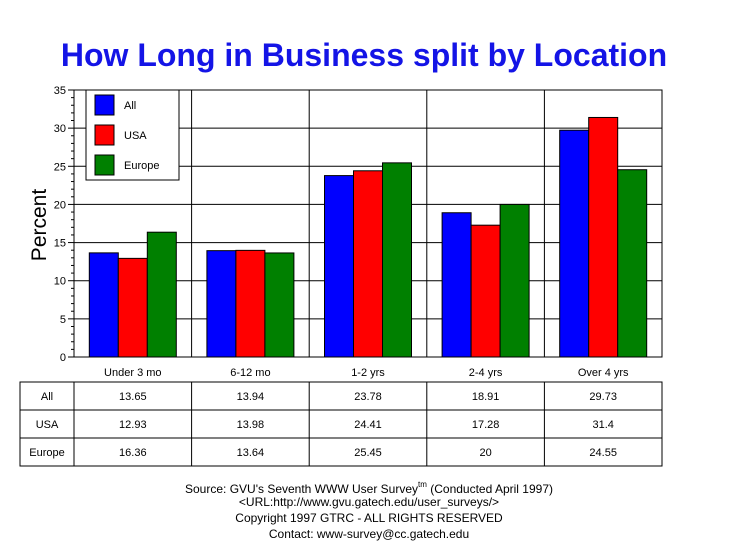 This screenshot has height=553, width=729. Describe the element at coordinates (47, 397) in the screenshot. I see `table-row-label-all: All` at that location.